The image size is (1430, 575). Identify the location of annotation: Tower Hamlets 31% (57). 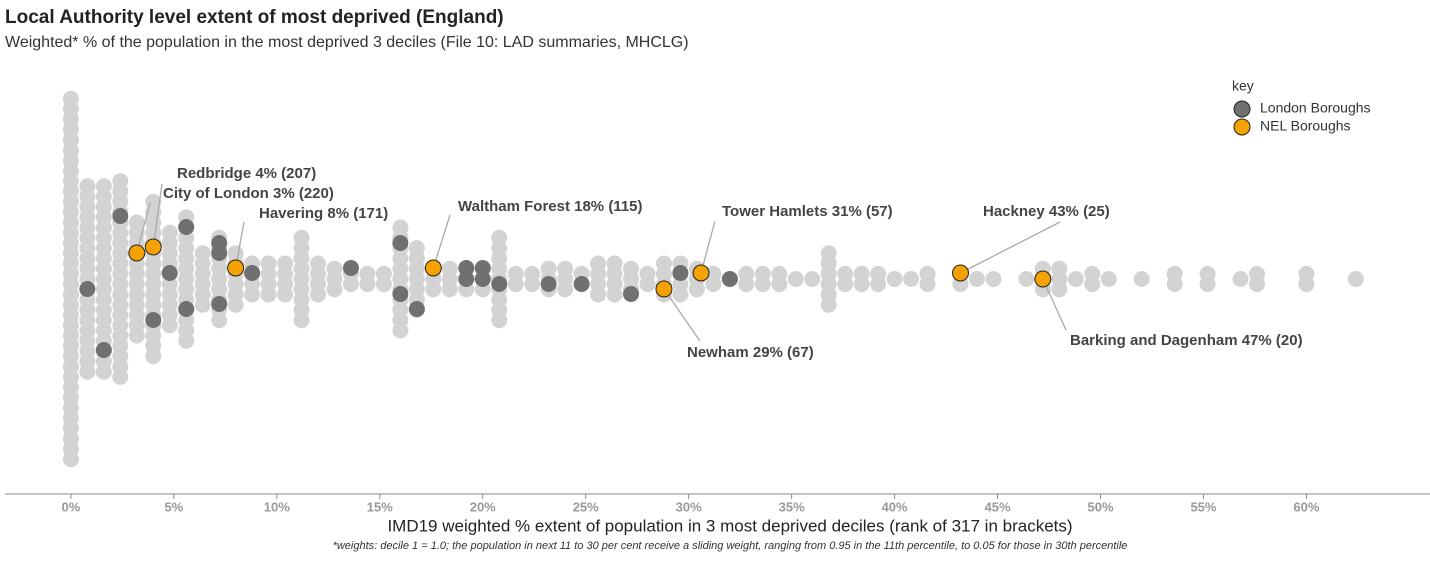
(807, 211).